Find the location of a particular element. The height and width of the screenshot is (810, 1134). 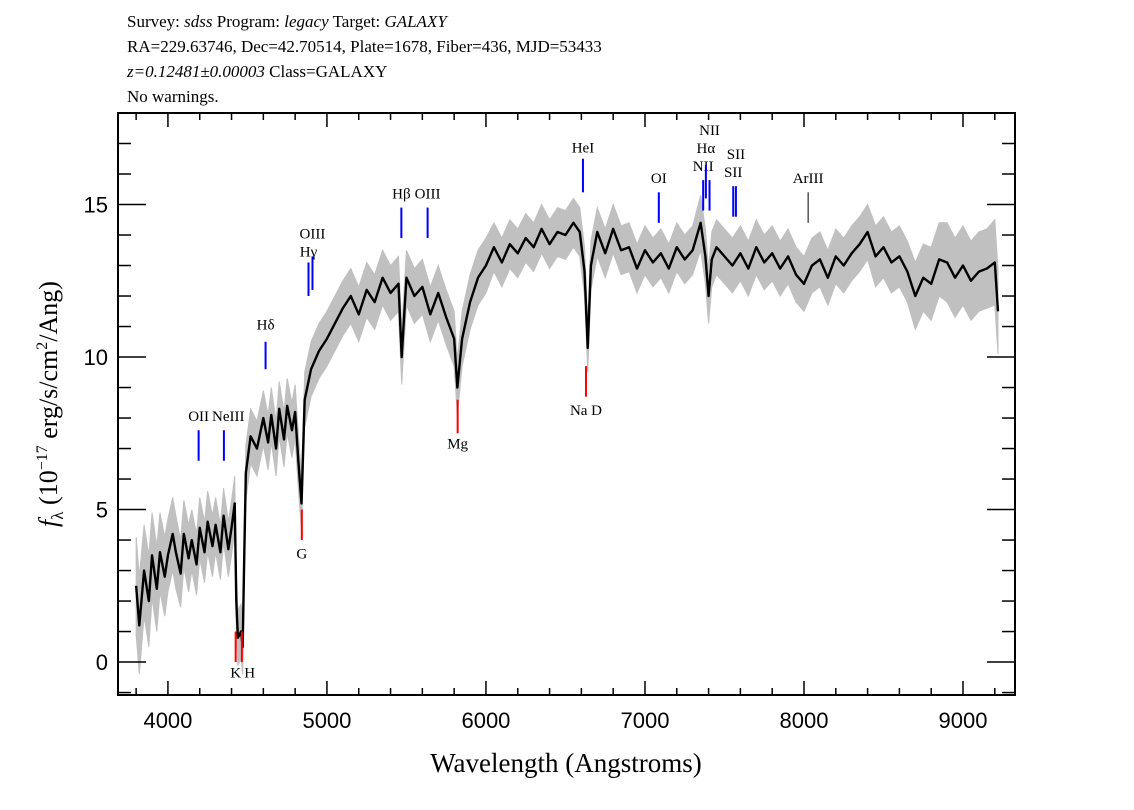

line-label: Hα is located at coordinates (706, 149).